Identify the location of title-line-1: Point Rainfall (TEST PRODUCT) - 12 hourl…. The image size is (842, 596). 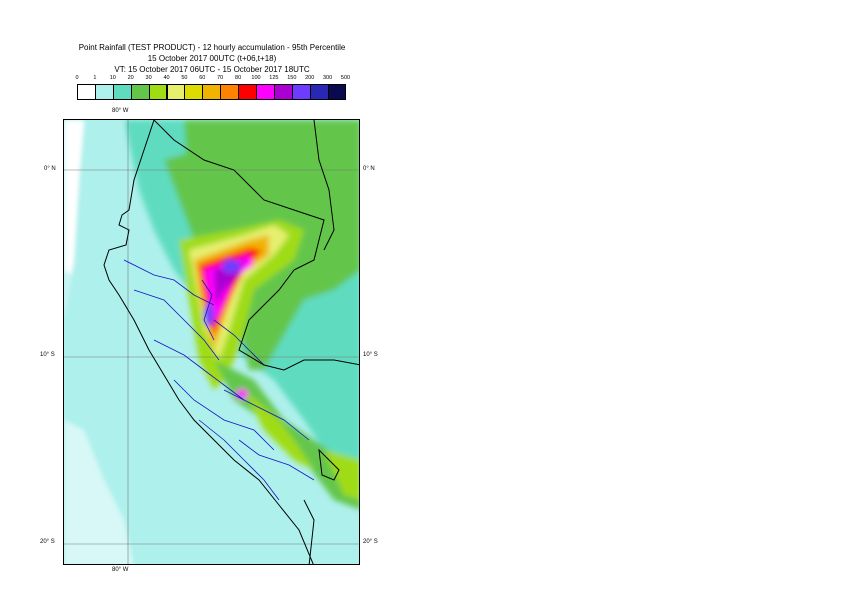
(212, 47).